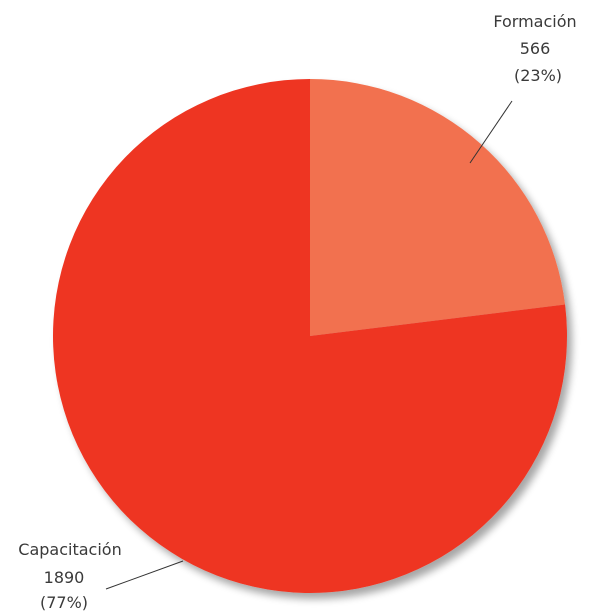  Describe the element at coordinates (491, 132) in the screenshot. I see `leader-line-formacion` at that location.